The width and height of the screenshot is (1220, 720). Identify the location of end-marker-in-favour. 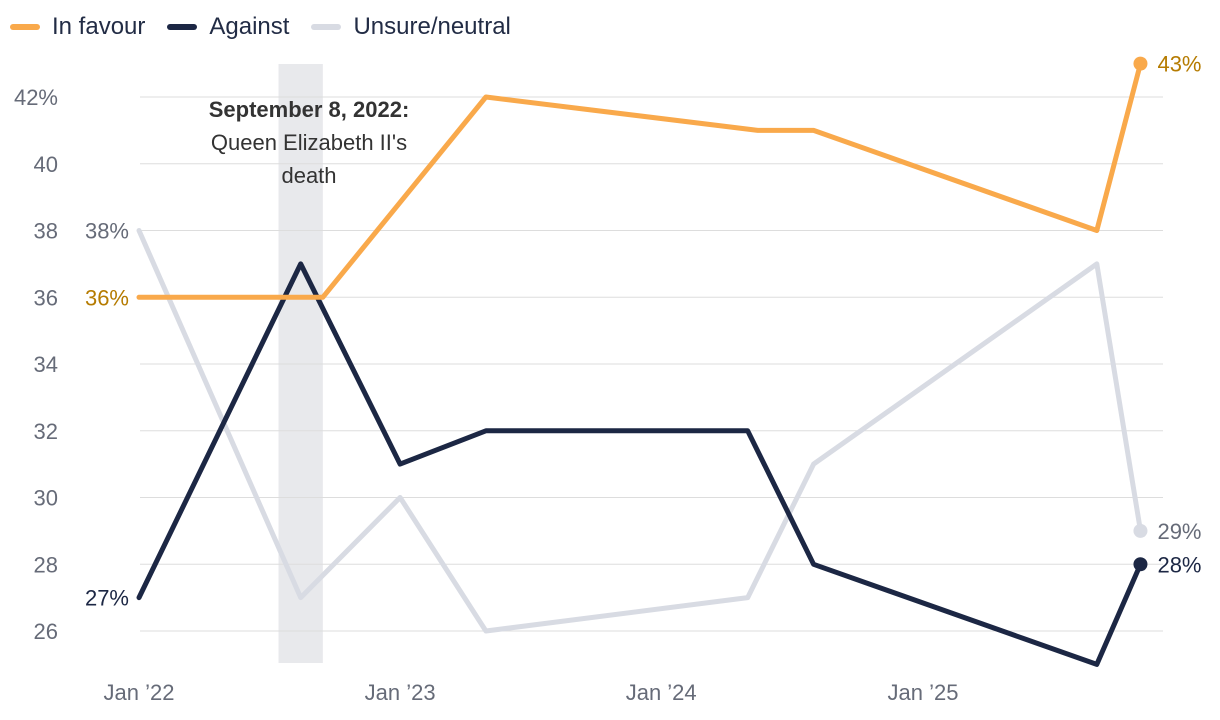
(1140, 63).